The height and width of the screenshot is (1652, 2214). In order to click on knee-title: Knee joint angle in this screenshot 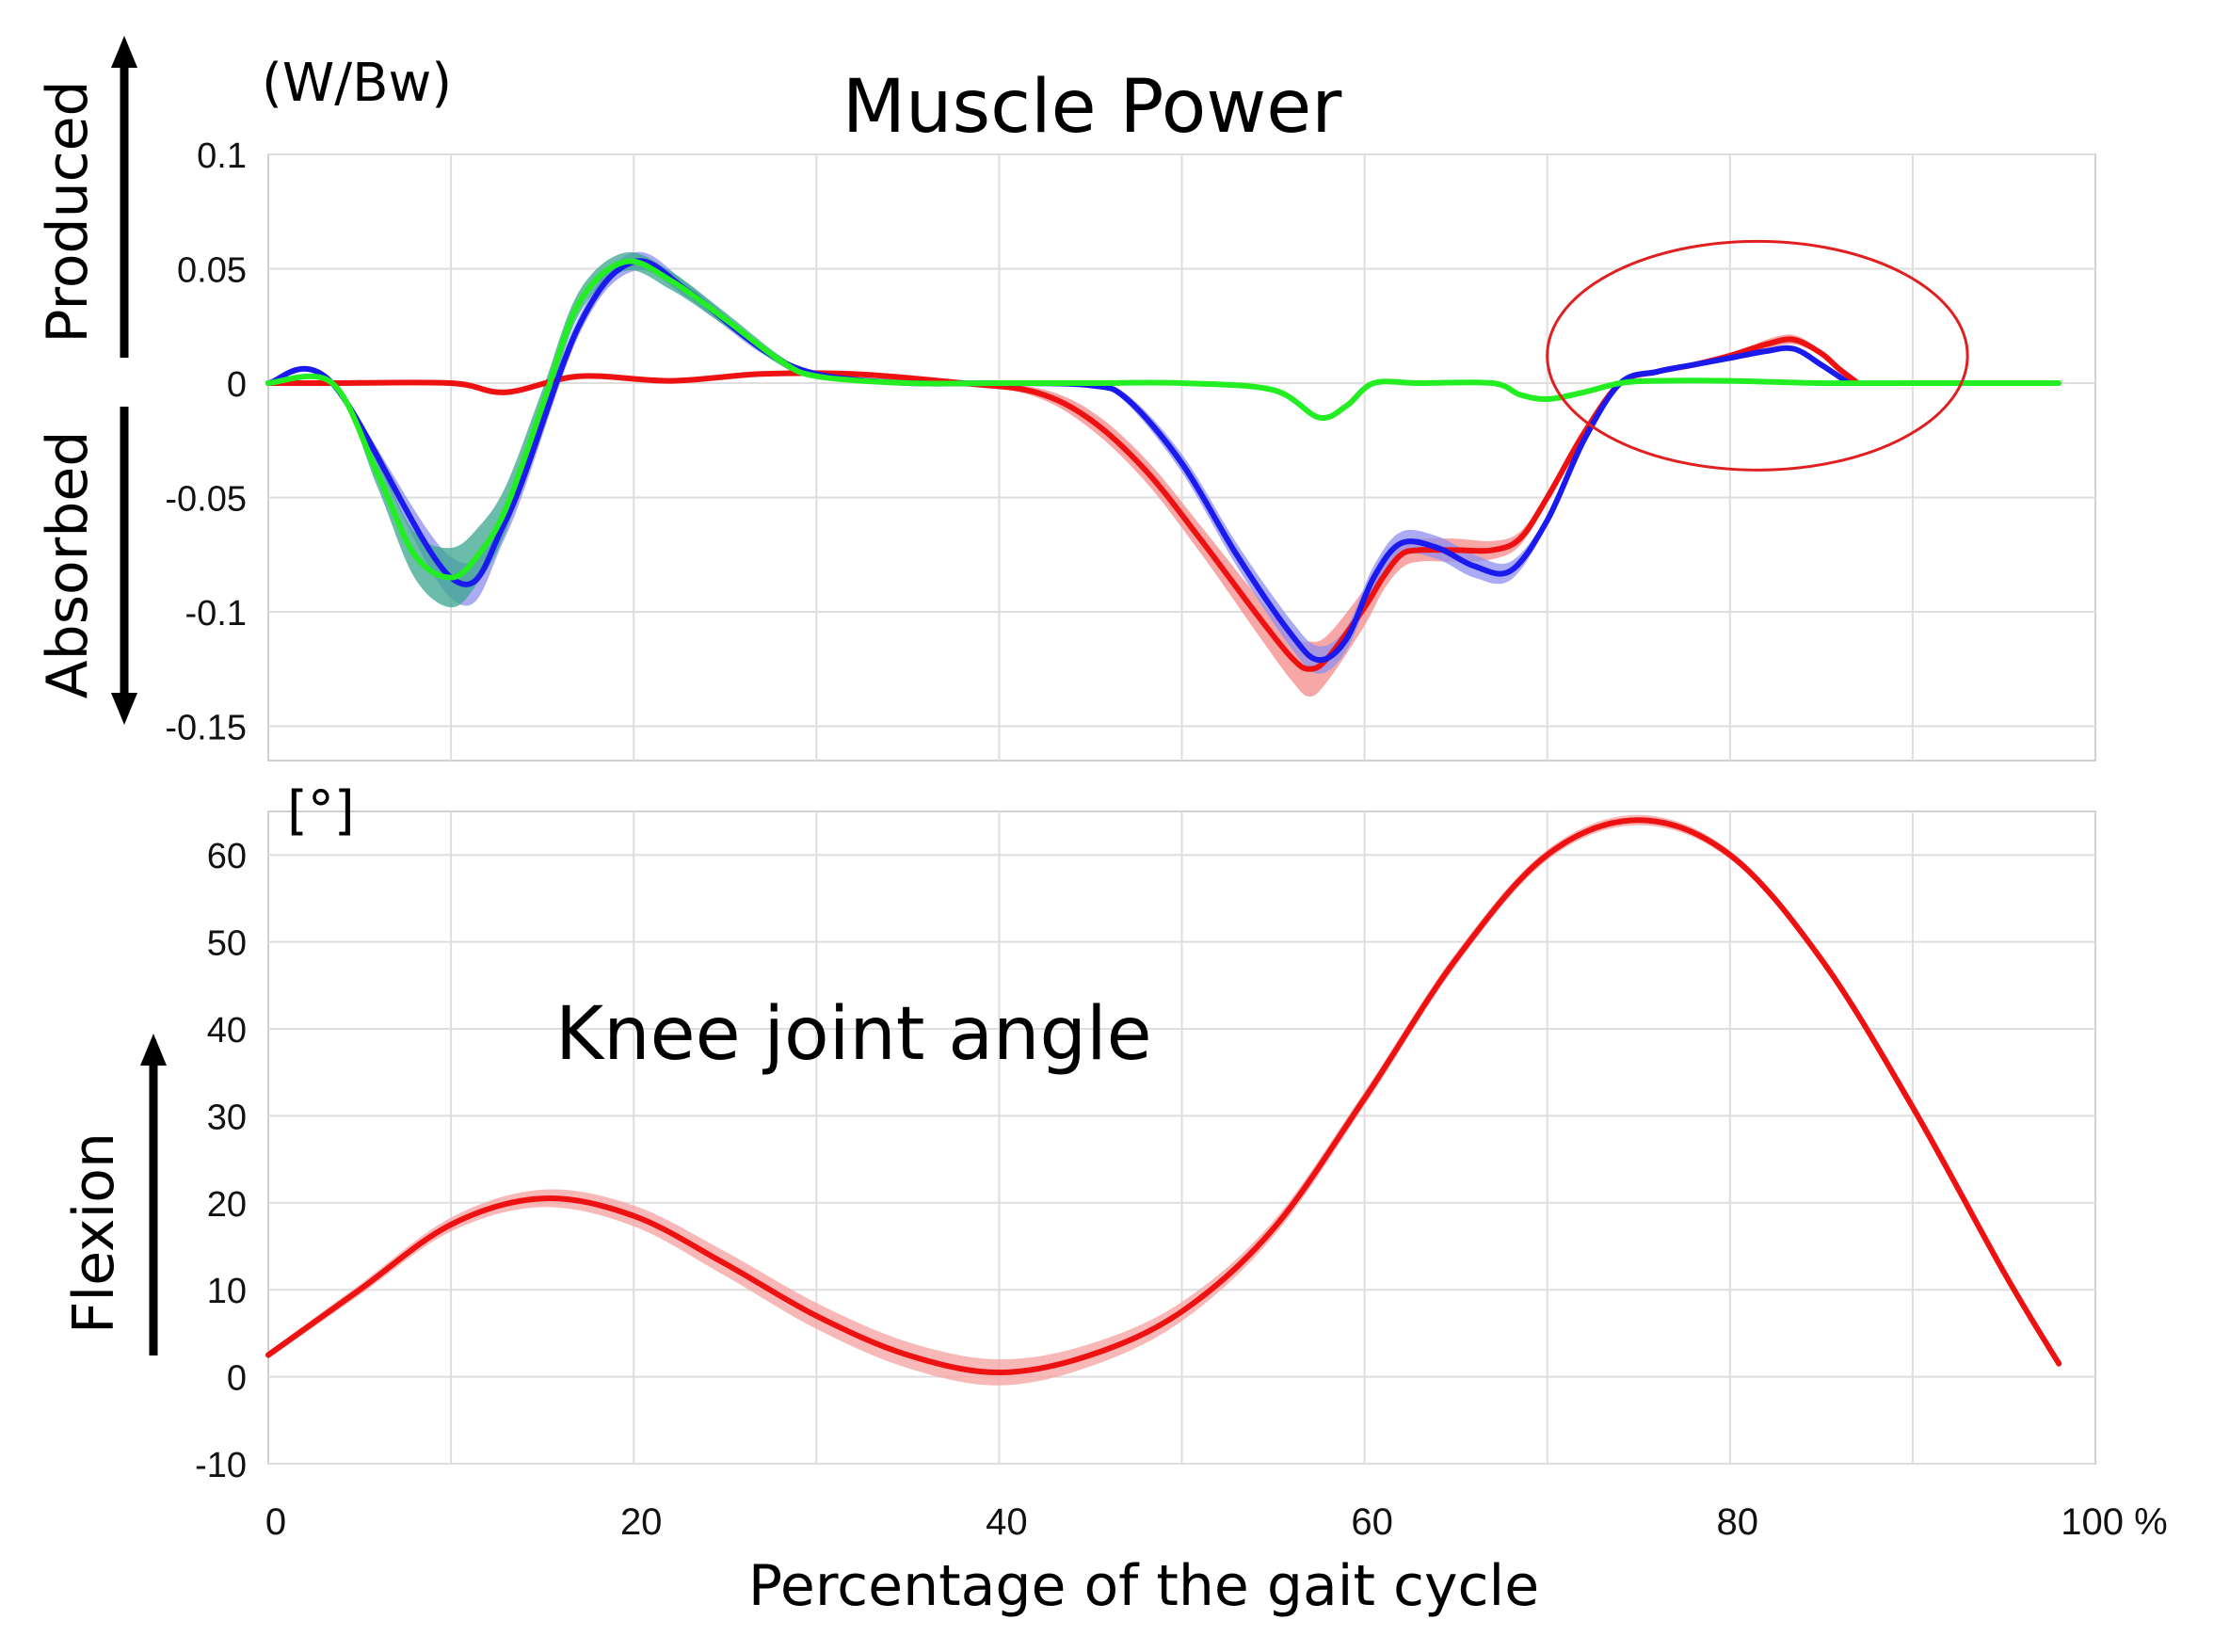, I will do `click(854, 1034)`.